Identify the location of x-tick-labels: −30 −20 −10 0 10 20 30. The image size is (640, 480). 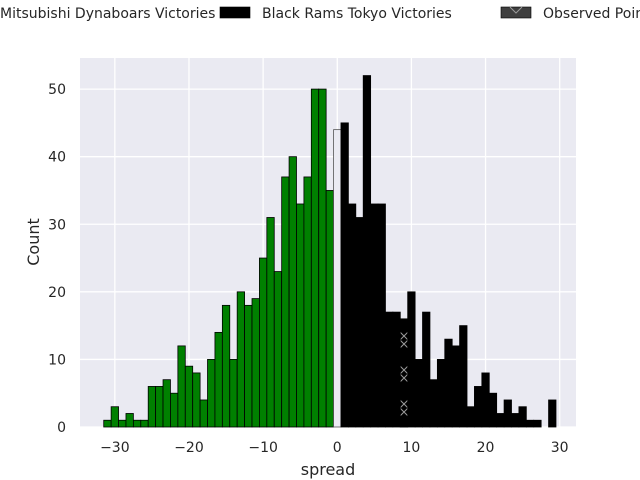
(334, 448).